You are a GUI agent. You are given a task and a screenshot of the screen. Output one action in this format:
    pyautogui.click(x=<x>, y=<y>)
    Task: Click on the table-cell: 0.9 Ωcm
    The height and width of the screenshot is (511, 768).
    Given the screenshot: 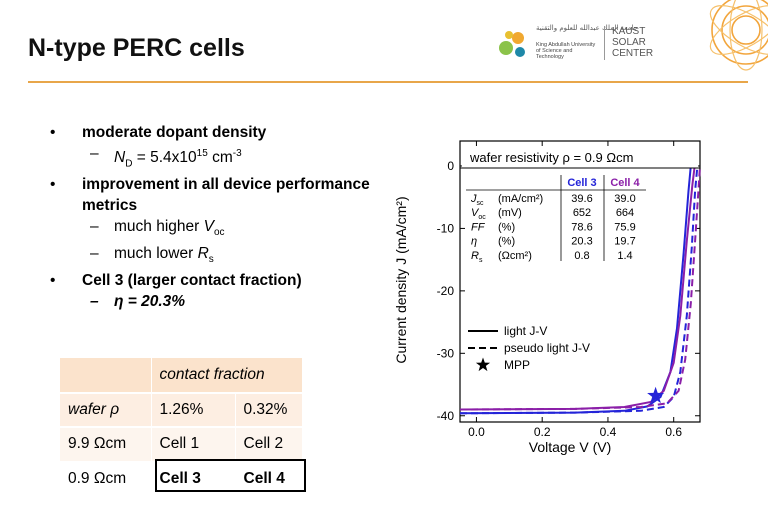 What is the action you would take?
    pyautogui.click(x=106, y=479)
    